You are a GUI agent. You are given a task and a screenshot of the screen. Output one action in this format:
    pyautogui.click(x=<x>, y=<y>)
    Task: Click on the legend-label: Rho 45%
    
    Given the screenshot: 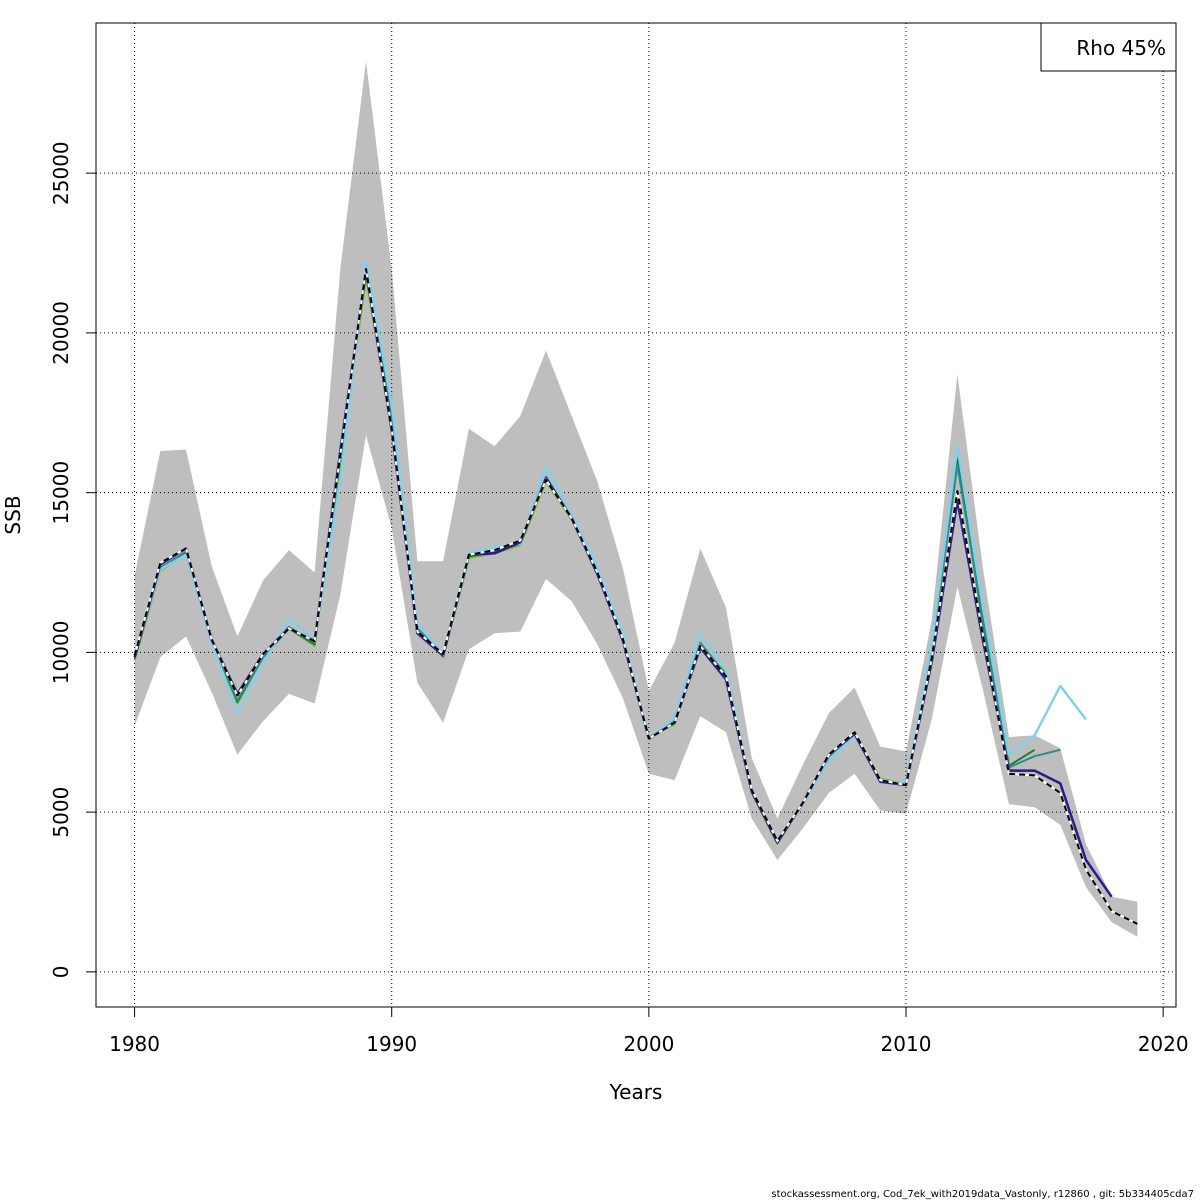 What is the action you would take?
    pyautogui.click(x=1121, y=48)
    